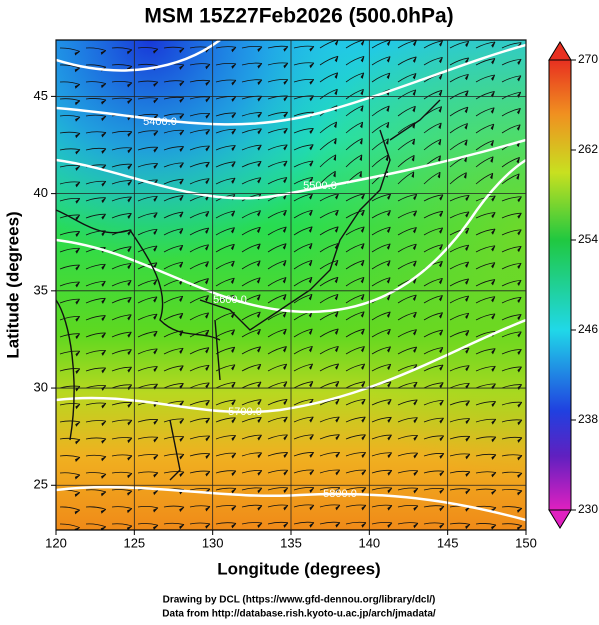 Image resolution: width=599 pixels, height=625 pixels. I want to click on y-tick-label: 40, so click(41, 192).